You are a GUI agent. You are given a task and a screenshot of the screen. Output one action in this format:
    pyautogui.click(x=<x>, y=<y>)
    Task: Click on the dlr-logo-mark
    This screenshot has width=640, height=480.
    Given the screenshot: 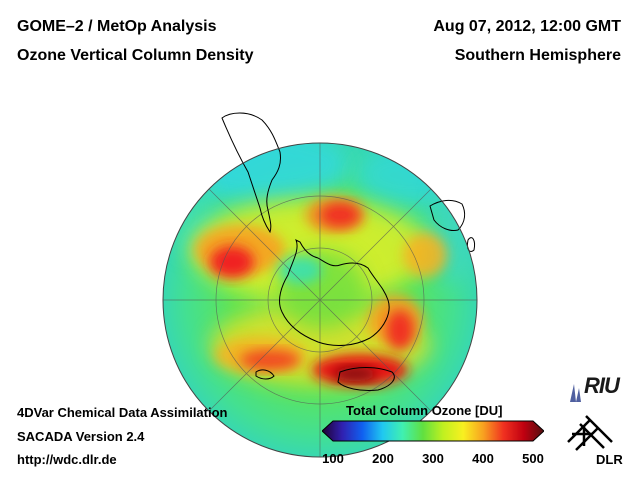 What is the action you would take?
    pyautogui.click(x=590, y=433)
    